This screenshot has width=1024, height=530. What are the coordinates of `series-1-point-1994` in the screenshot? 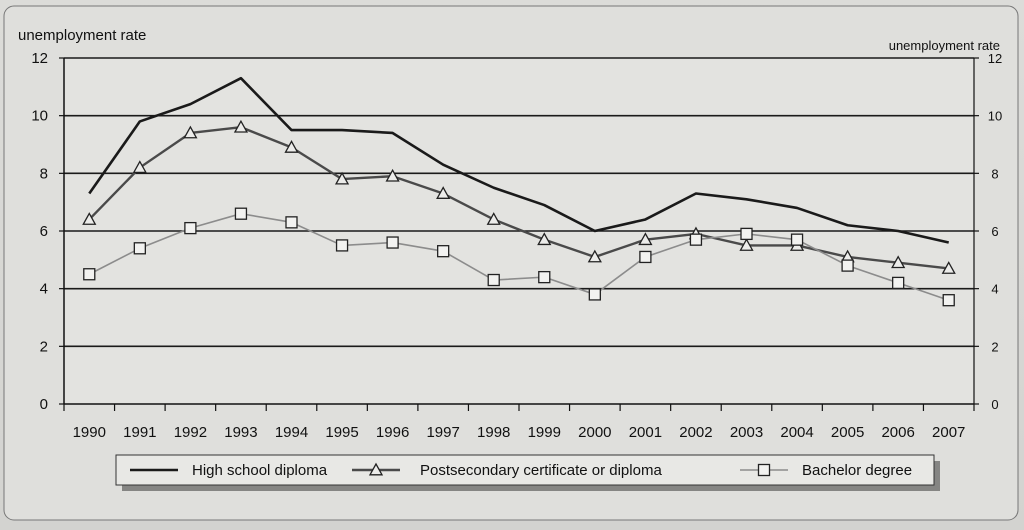 It's located at (291, 146).